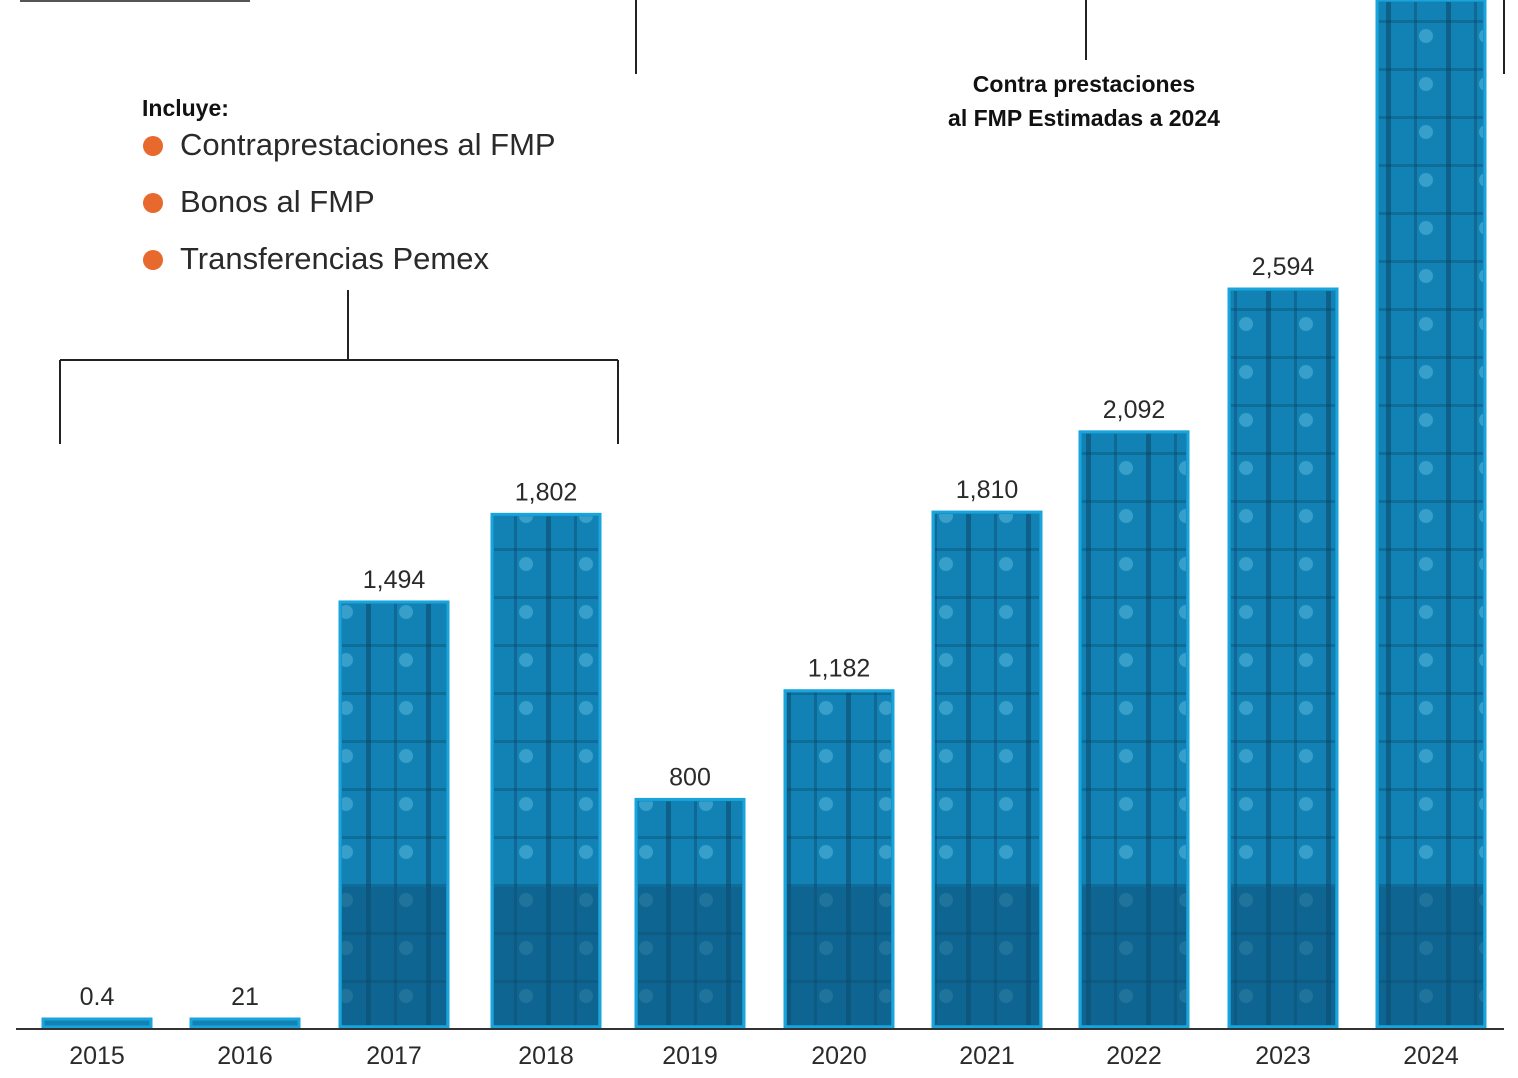 The width and height of the screenshot is (1518, 1078). I want to click on bar-2018, so click(546, 770).